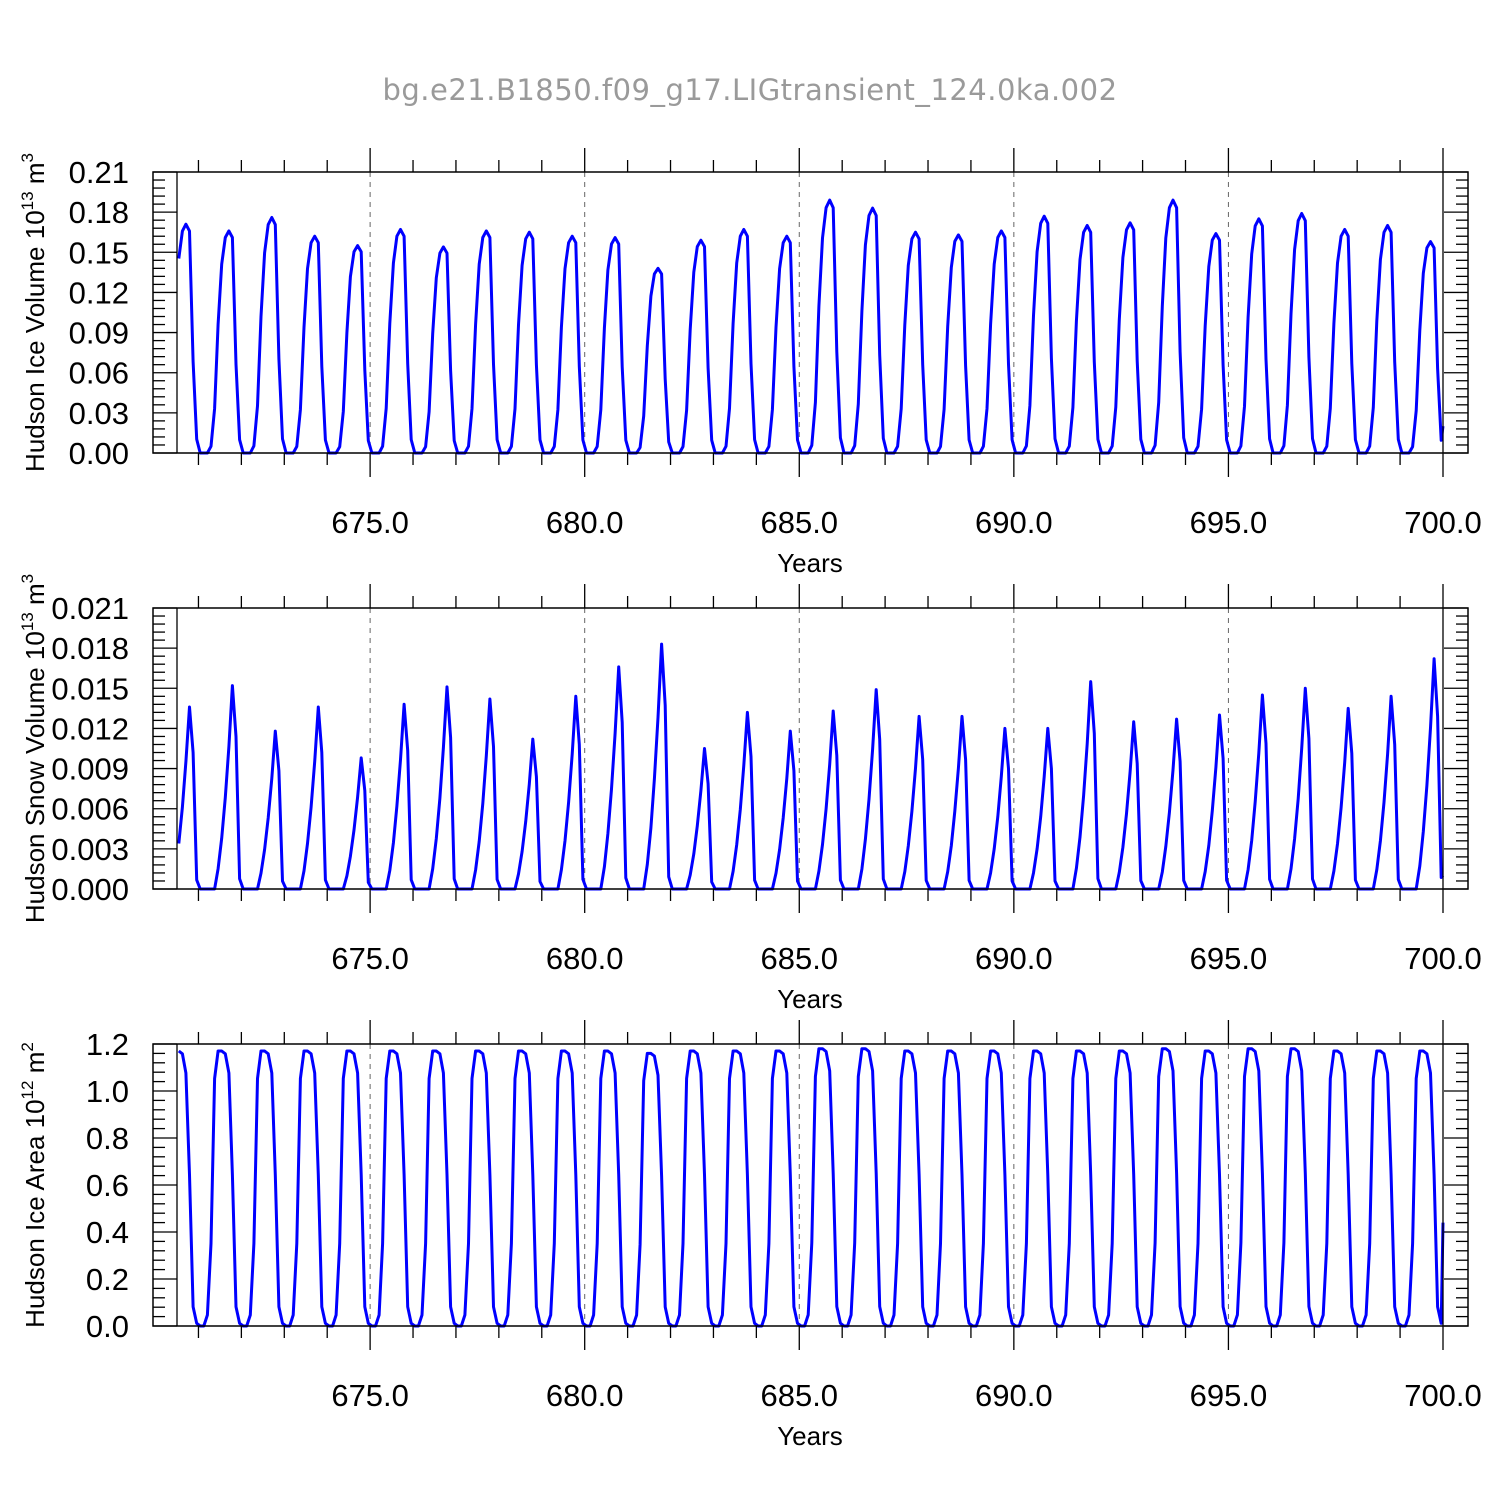 This screenshot has width=1500, height=1500. Describe the element at coordinates (99, 292) in the screenshot. I see `y-tick-label: 0.12` at that location.